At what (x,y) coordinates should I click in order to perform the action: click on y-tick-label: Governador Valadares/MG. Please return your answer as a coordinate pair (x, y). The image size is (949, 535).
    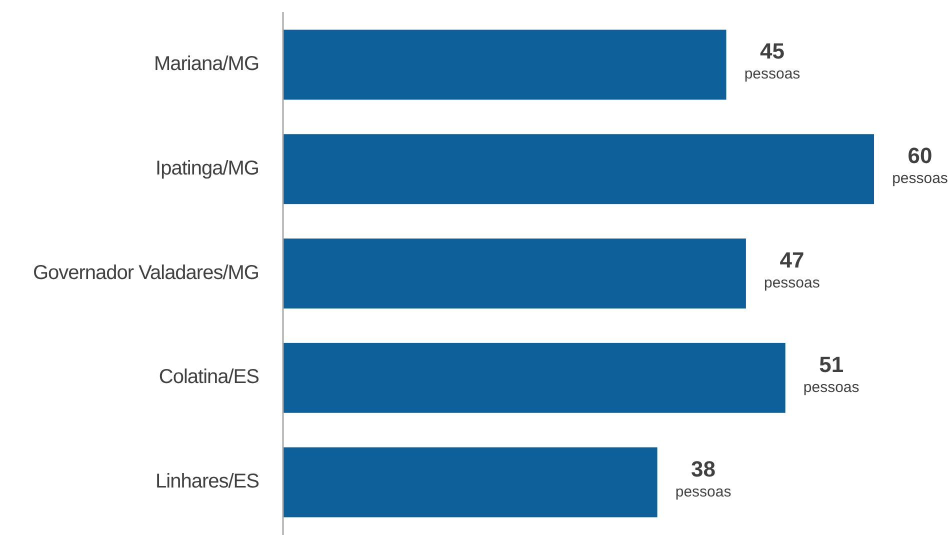
    Looking at the image, I should click on (145, 273).